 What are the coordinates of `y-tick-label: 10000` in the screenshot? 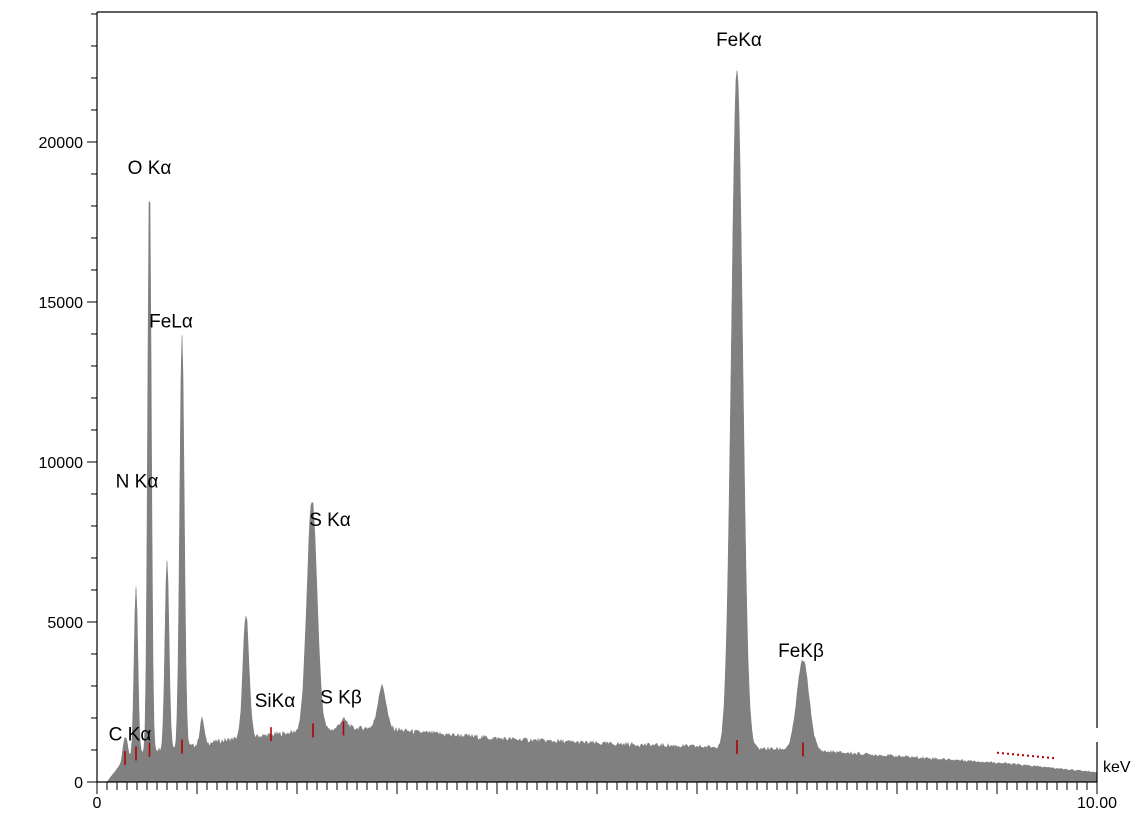 It's located at (61, 463).